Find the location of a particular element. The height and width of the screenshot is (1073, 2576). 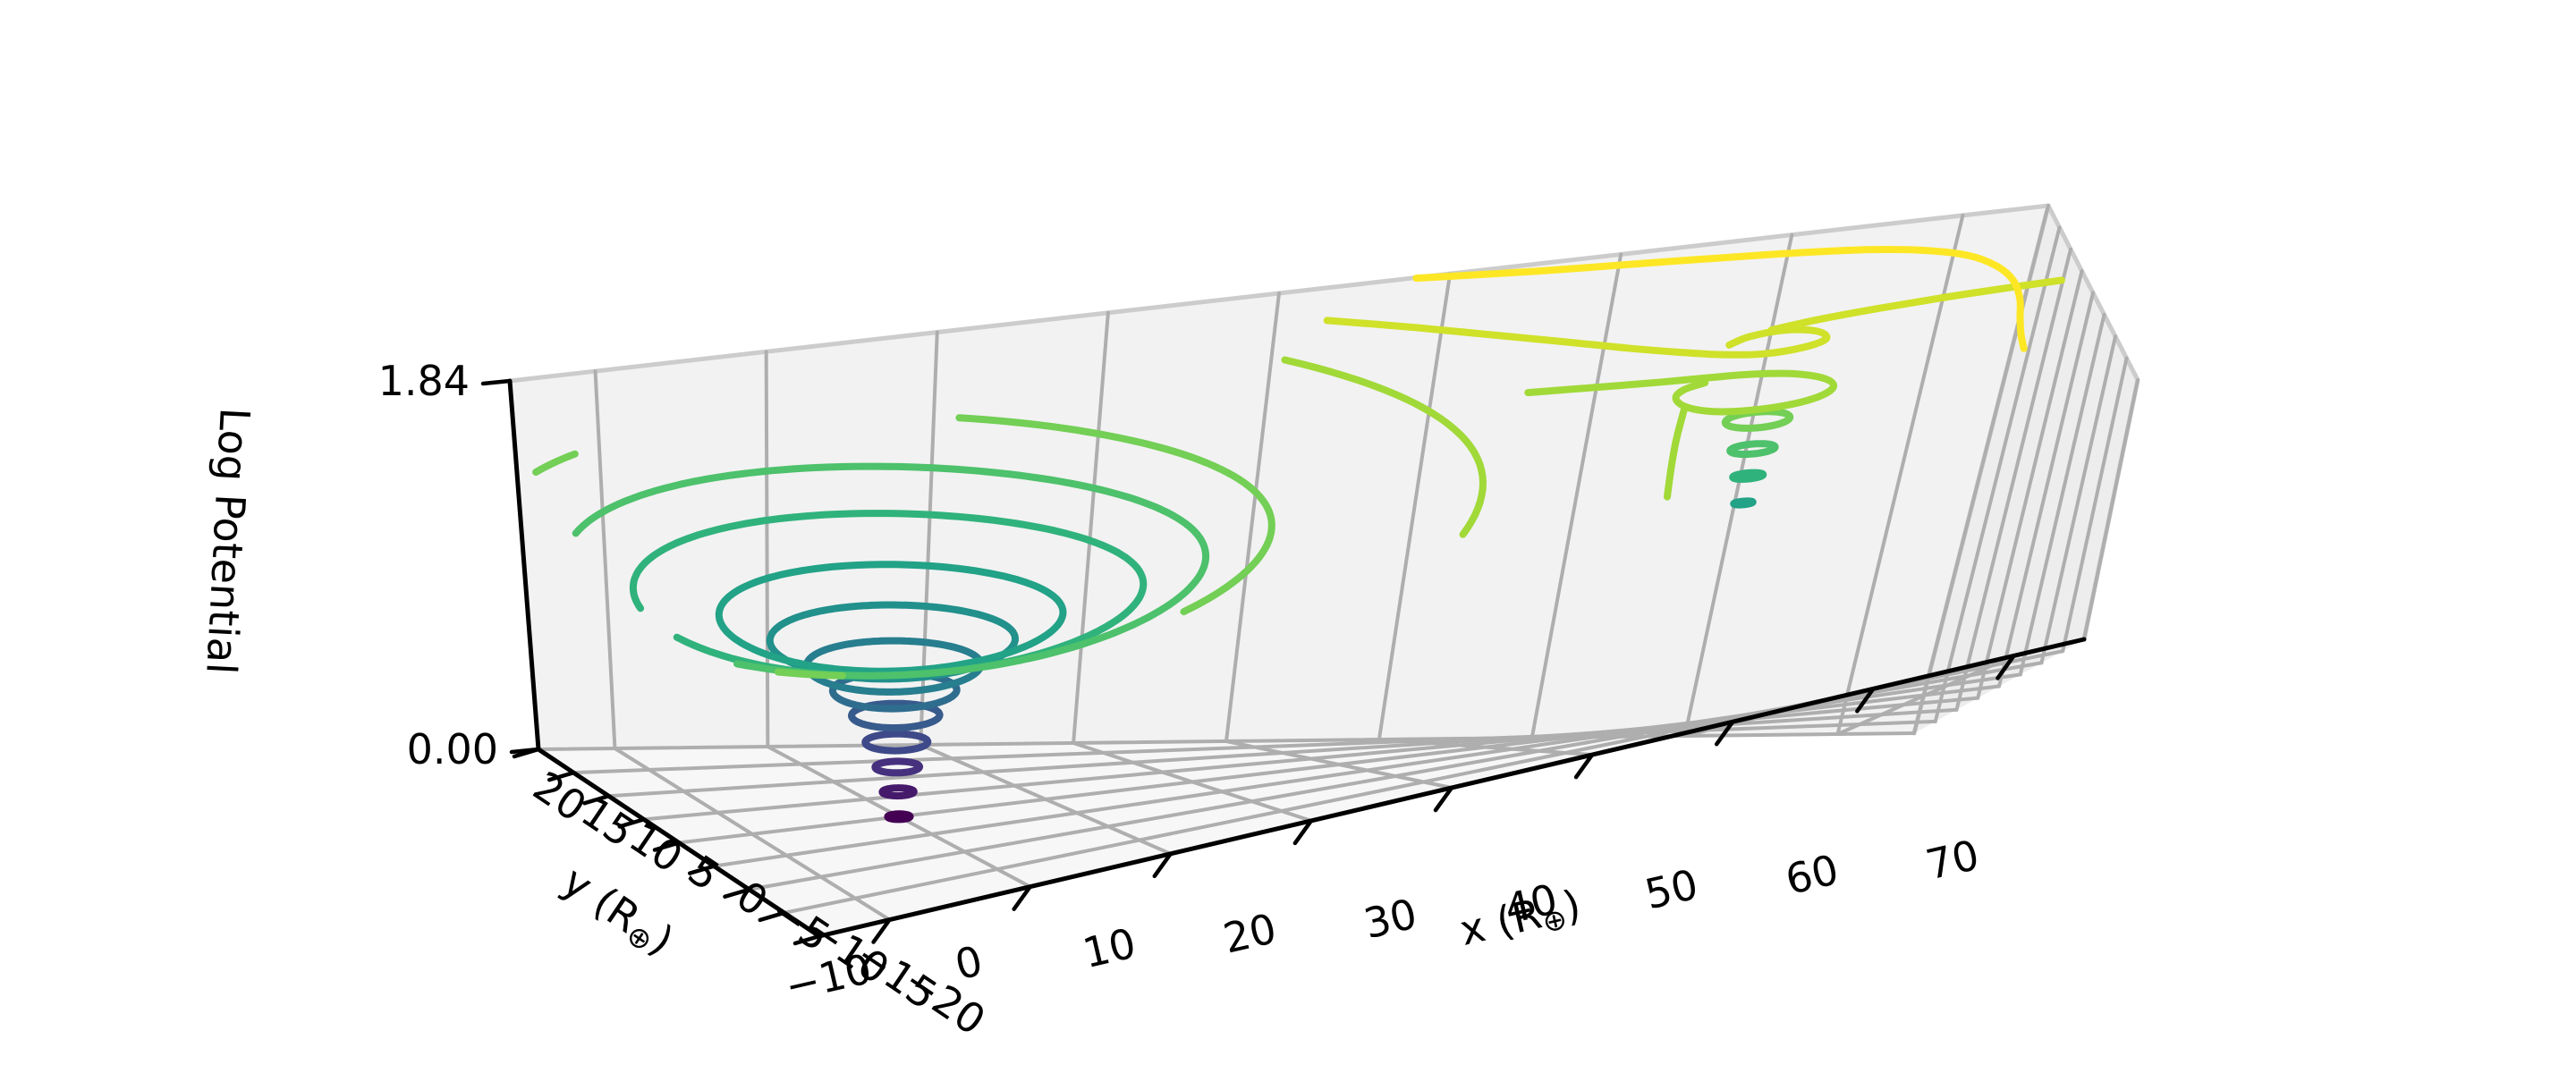

x-tick-label: 10 is located at coordinates (1109, 947).